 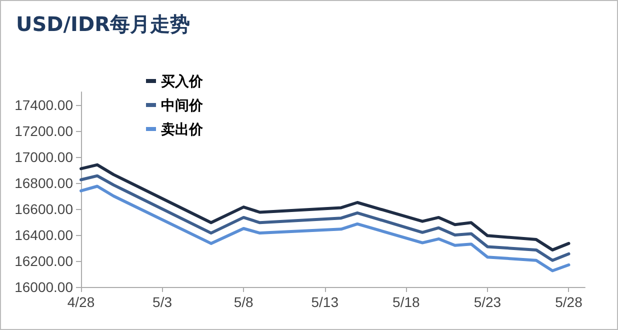 What do you see at coordinates (44, 157) in the screenshot?
I see `y-tick-label: 17000.00` at bounding box center [44, 157].